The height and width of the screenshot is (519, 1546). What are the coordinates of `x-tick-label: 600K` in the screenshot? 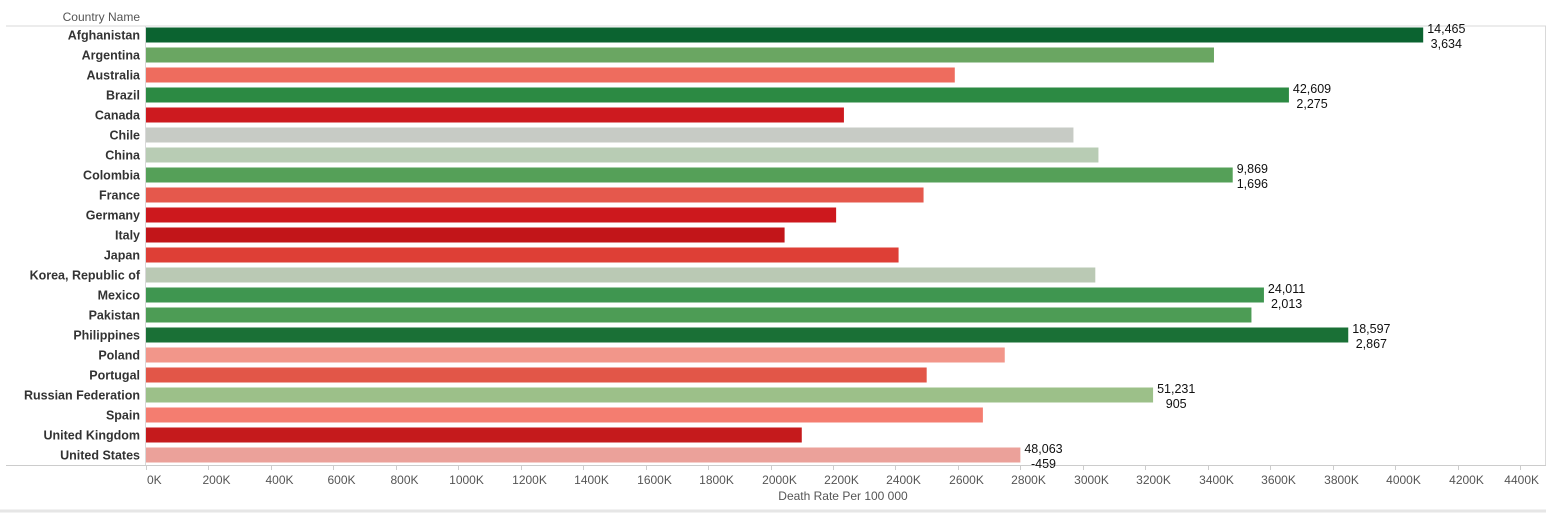 It's located at (341, 480).